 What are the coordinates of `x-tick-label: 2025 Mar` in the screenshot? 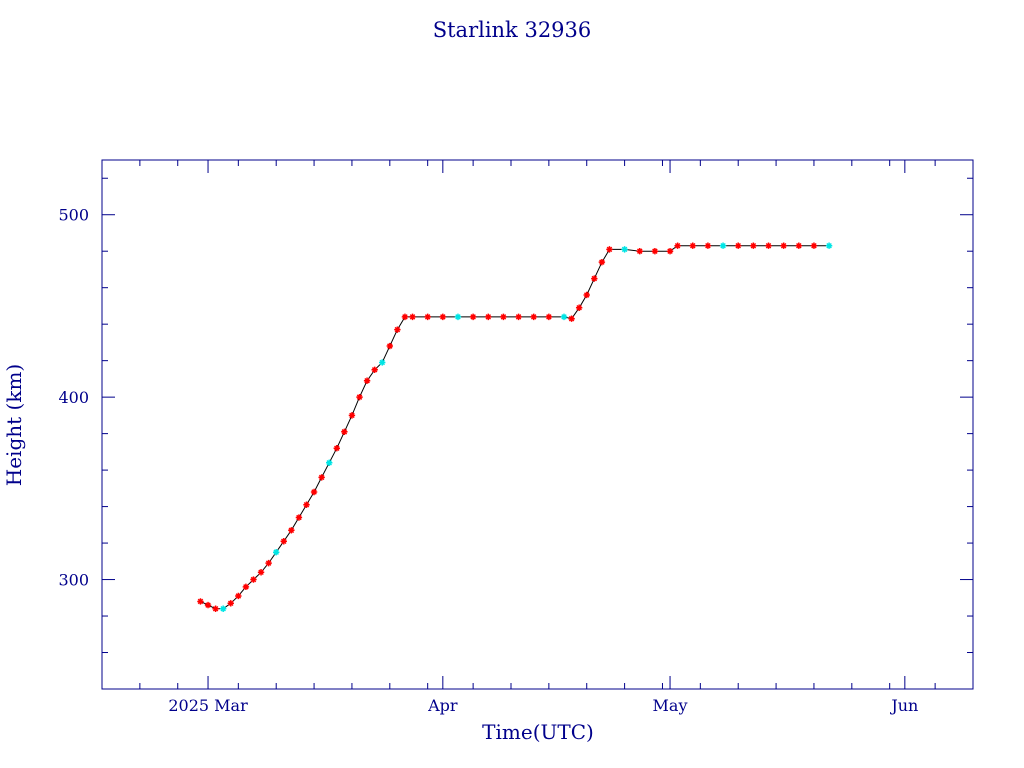 It's located at (208, 705).